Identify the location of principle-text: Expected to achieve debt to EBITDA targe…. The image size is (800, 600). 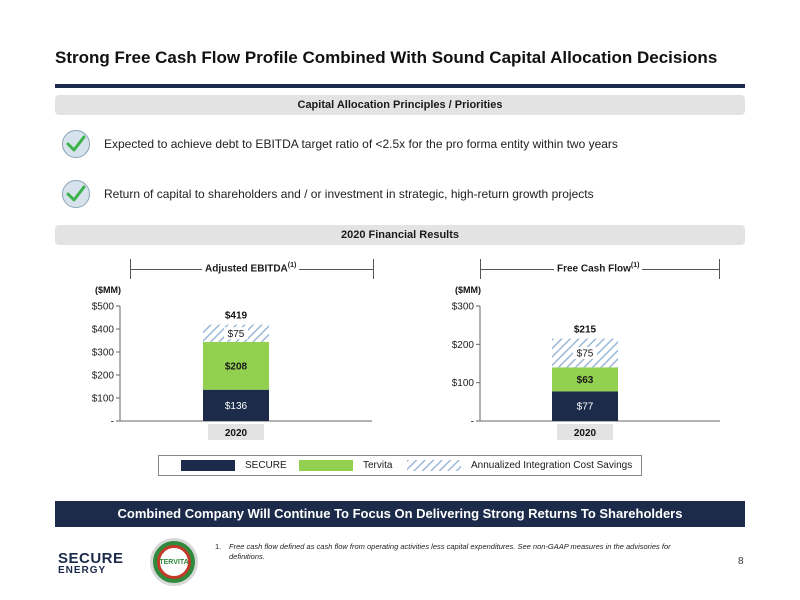
(361, 144).